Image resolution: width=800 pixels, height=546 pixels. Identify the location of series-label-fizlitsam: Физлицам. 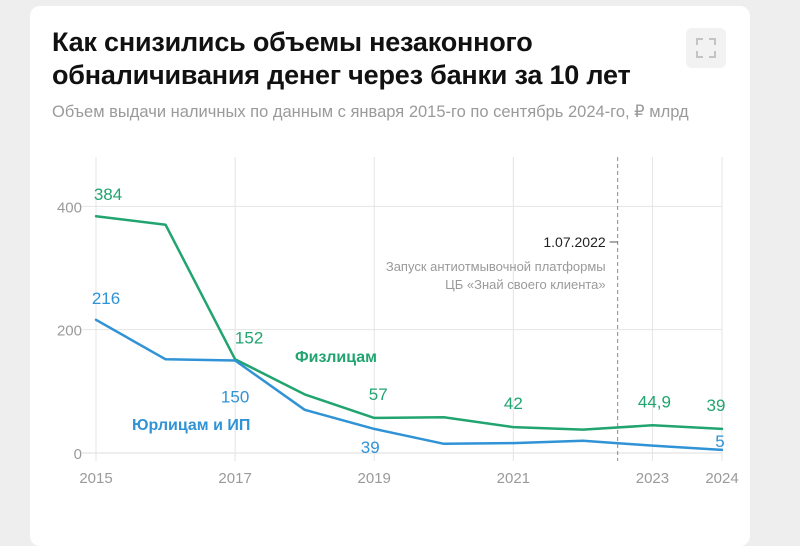
(336, 357).